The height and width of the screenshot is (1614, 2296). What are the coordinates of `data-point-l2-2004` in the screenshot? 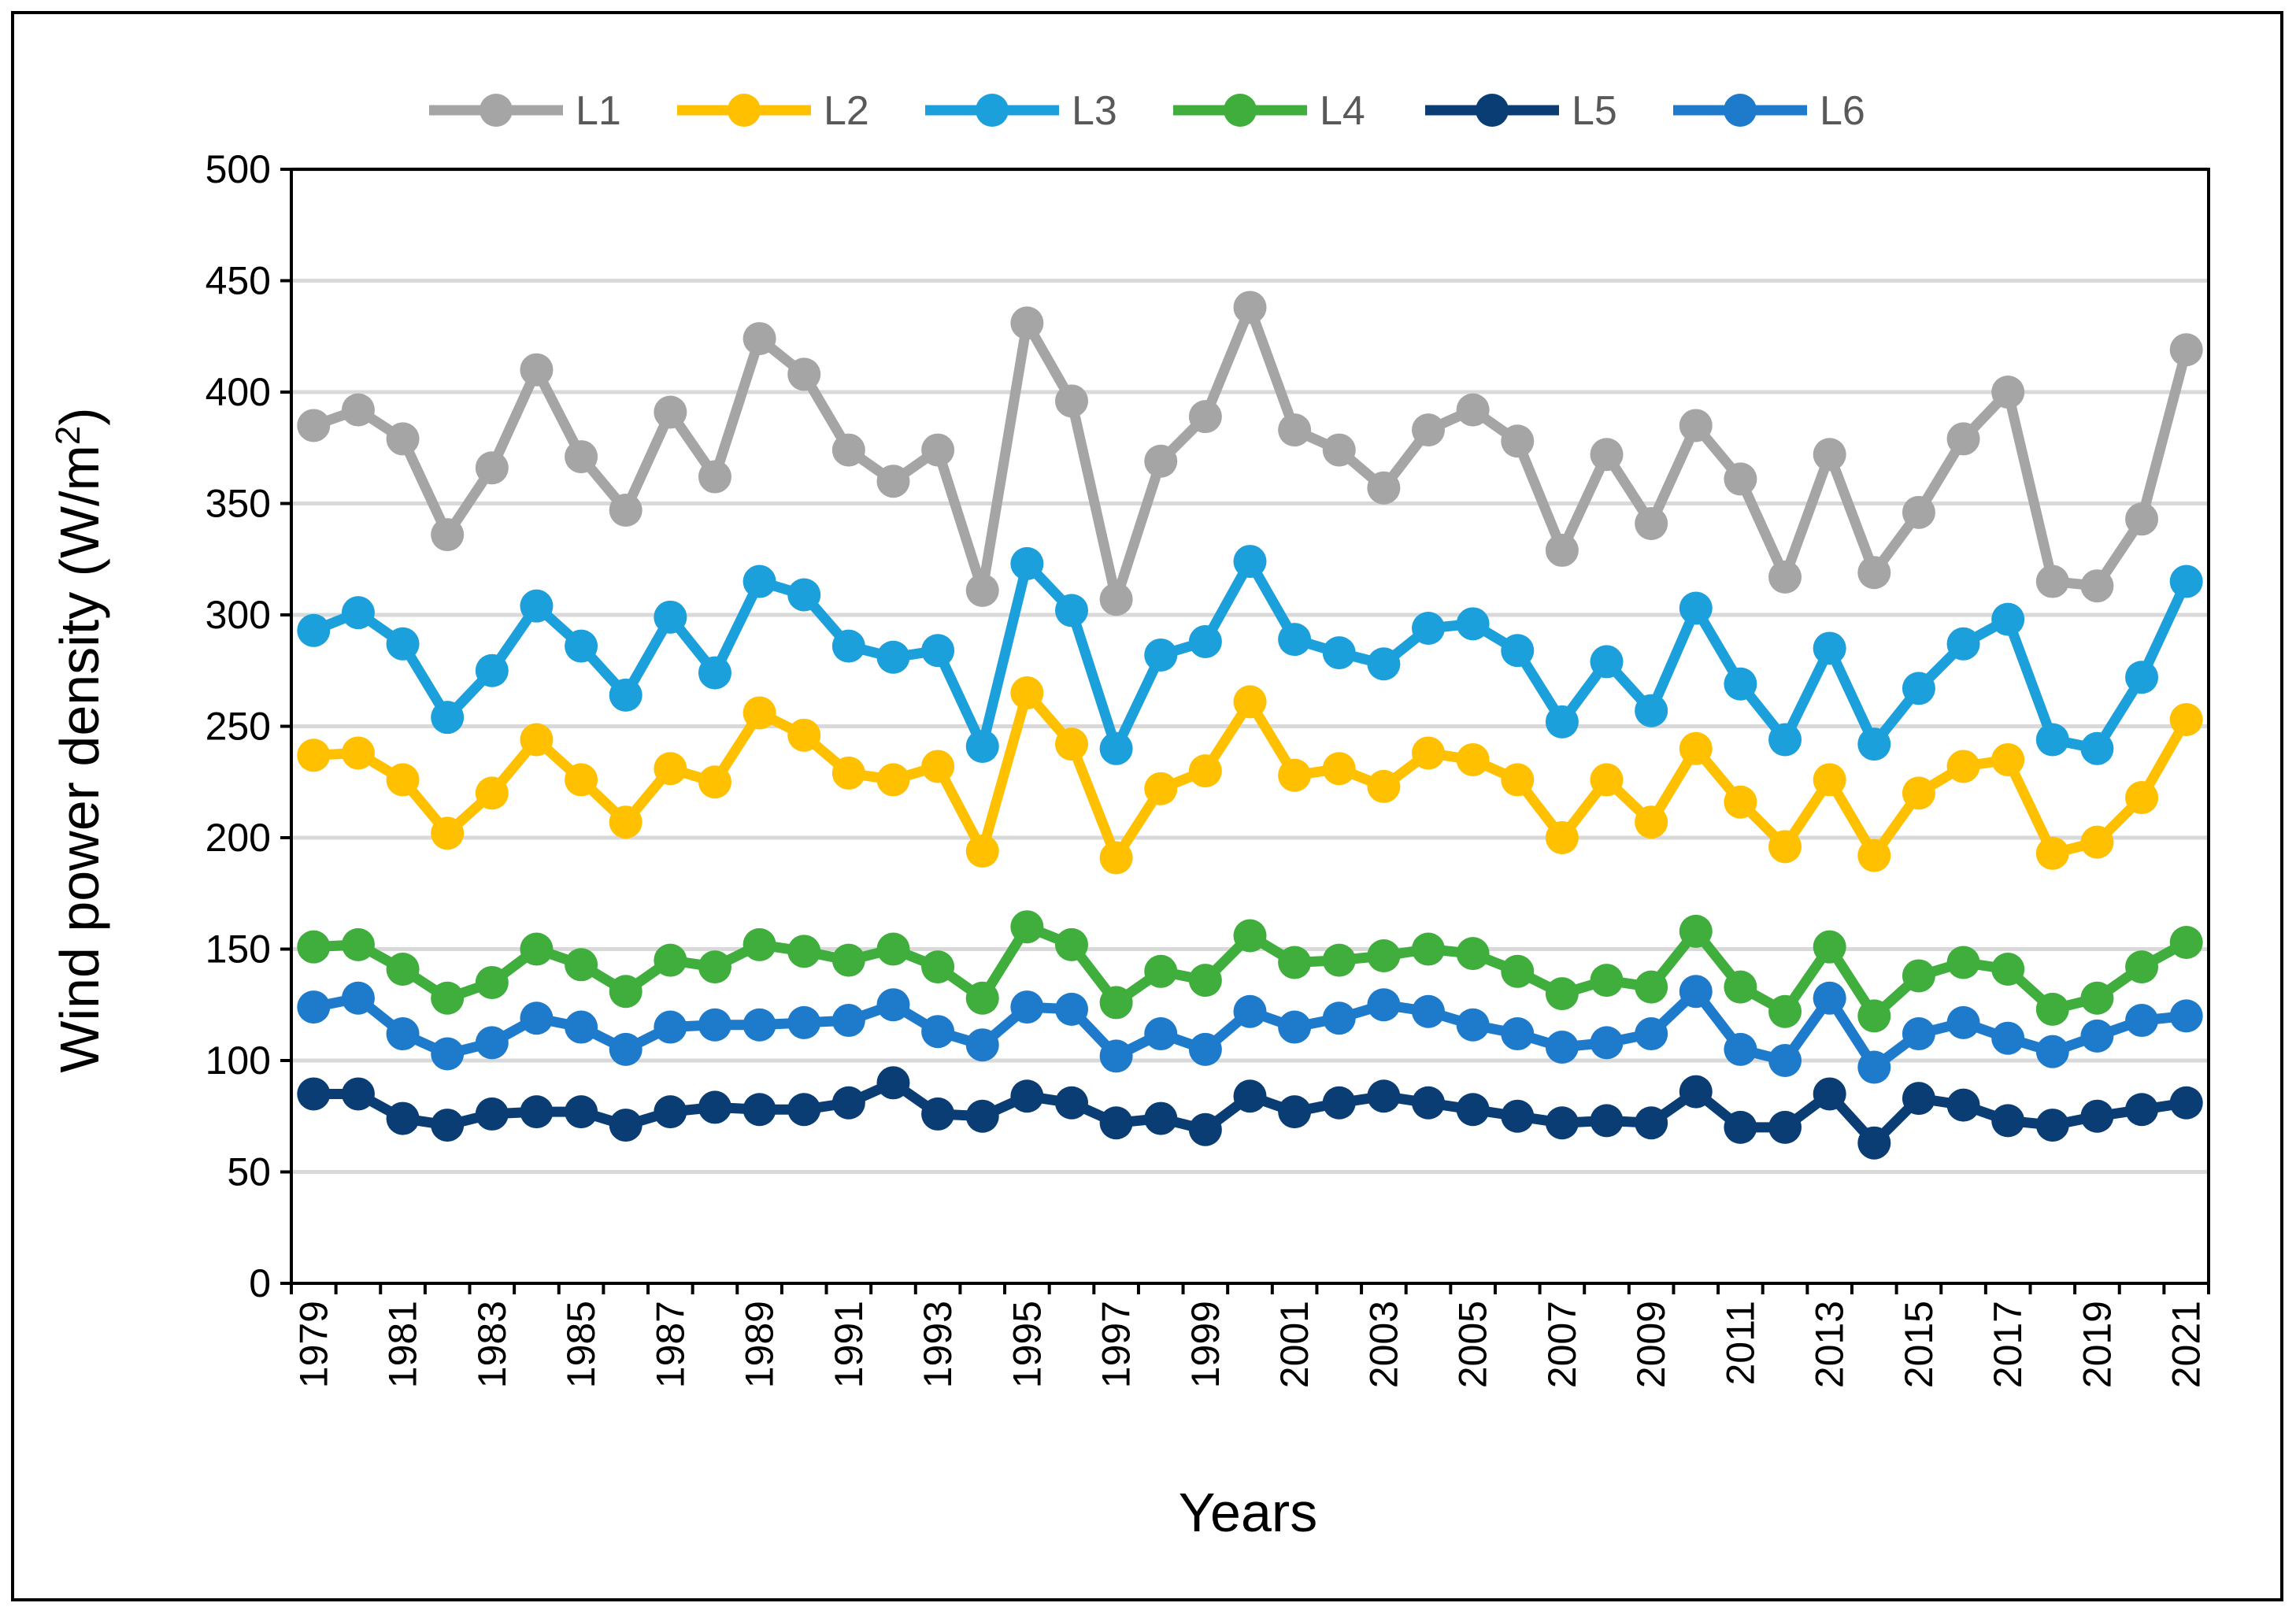 It's located at (1429, 753).